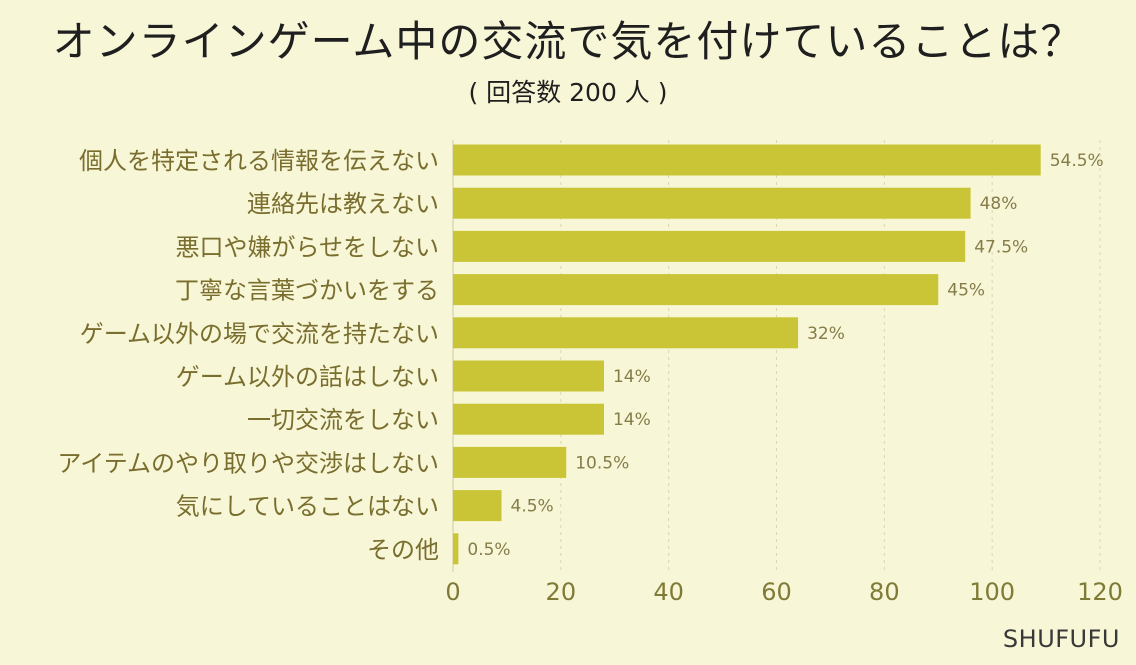 This screenshot has height=665, width=1136. I want to click on value-label: 48%, so click(999, 204).